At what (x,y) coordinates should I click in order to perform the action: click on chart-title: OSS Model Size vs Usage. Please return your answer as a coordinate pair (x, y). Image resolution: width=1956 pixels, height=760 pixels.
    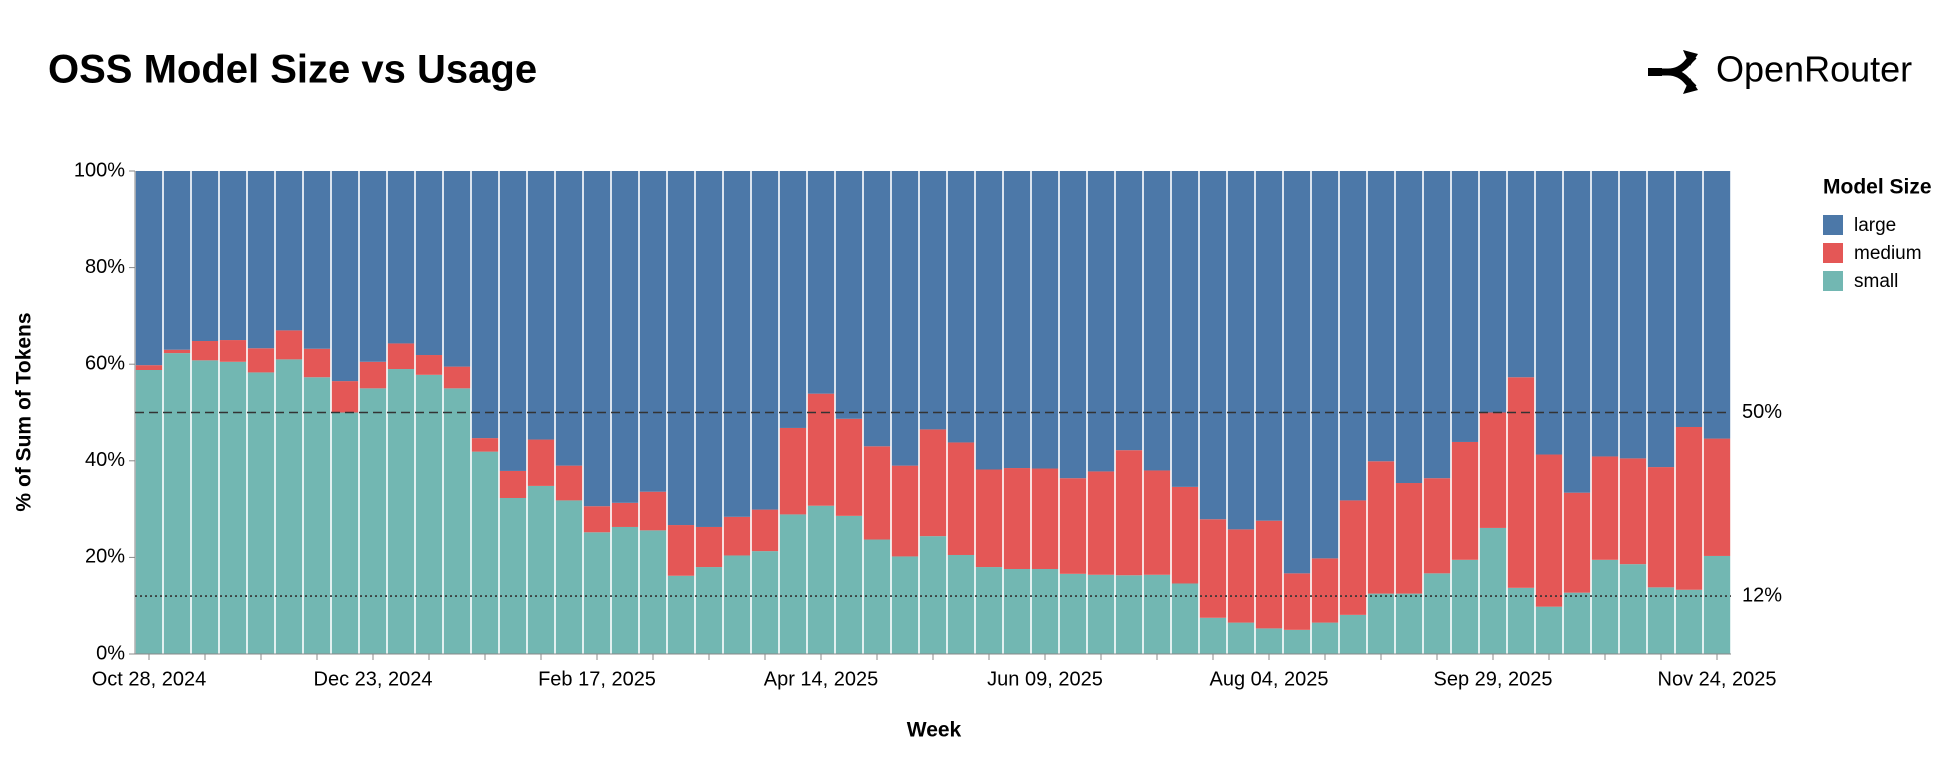
    Looking at the image, I should click on (292, 70).